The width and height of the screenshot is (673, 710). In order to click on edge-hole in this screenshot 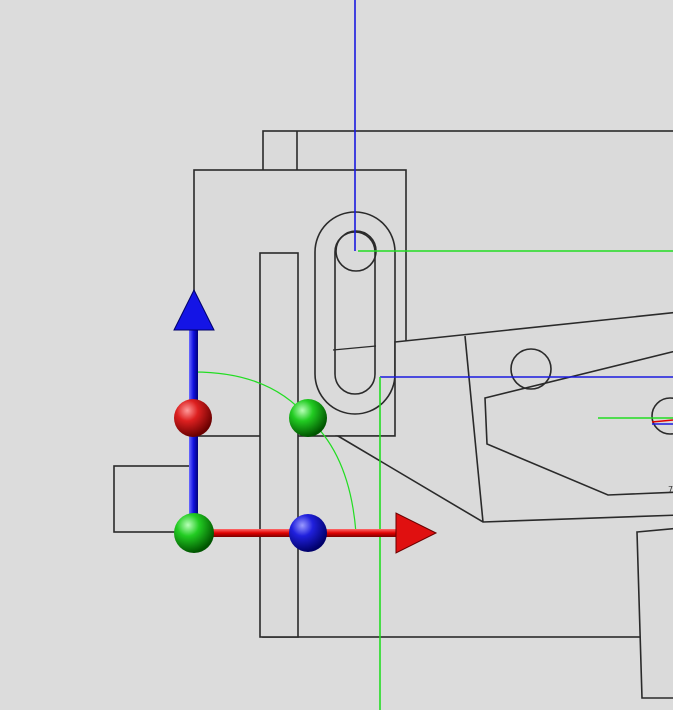, I will do `click(662, 416)`.